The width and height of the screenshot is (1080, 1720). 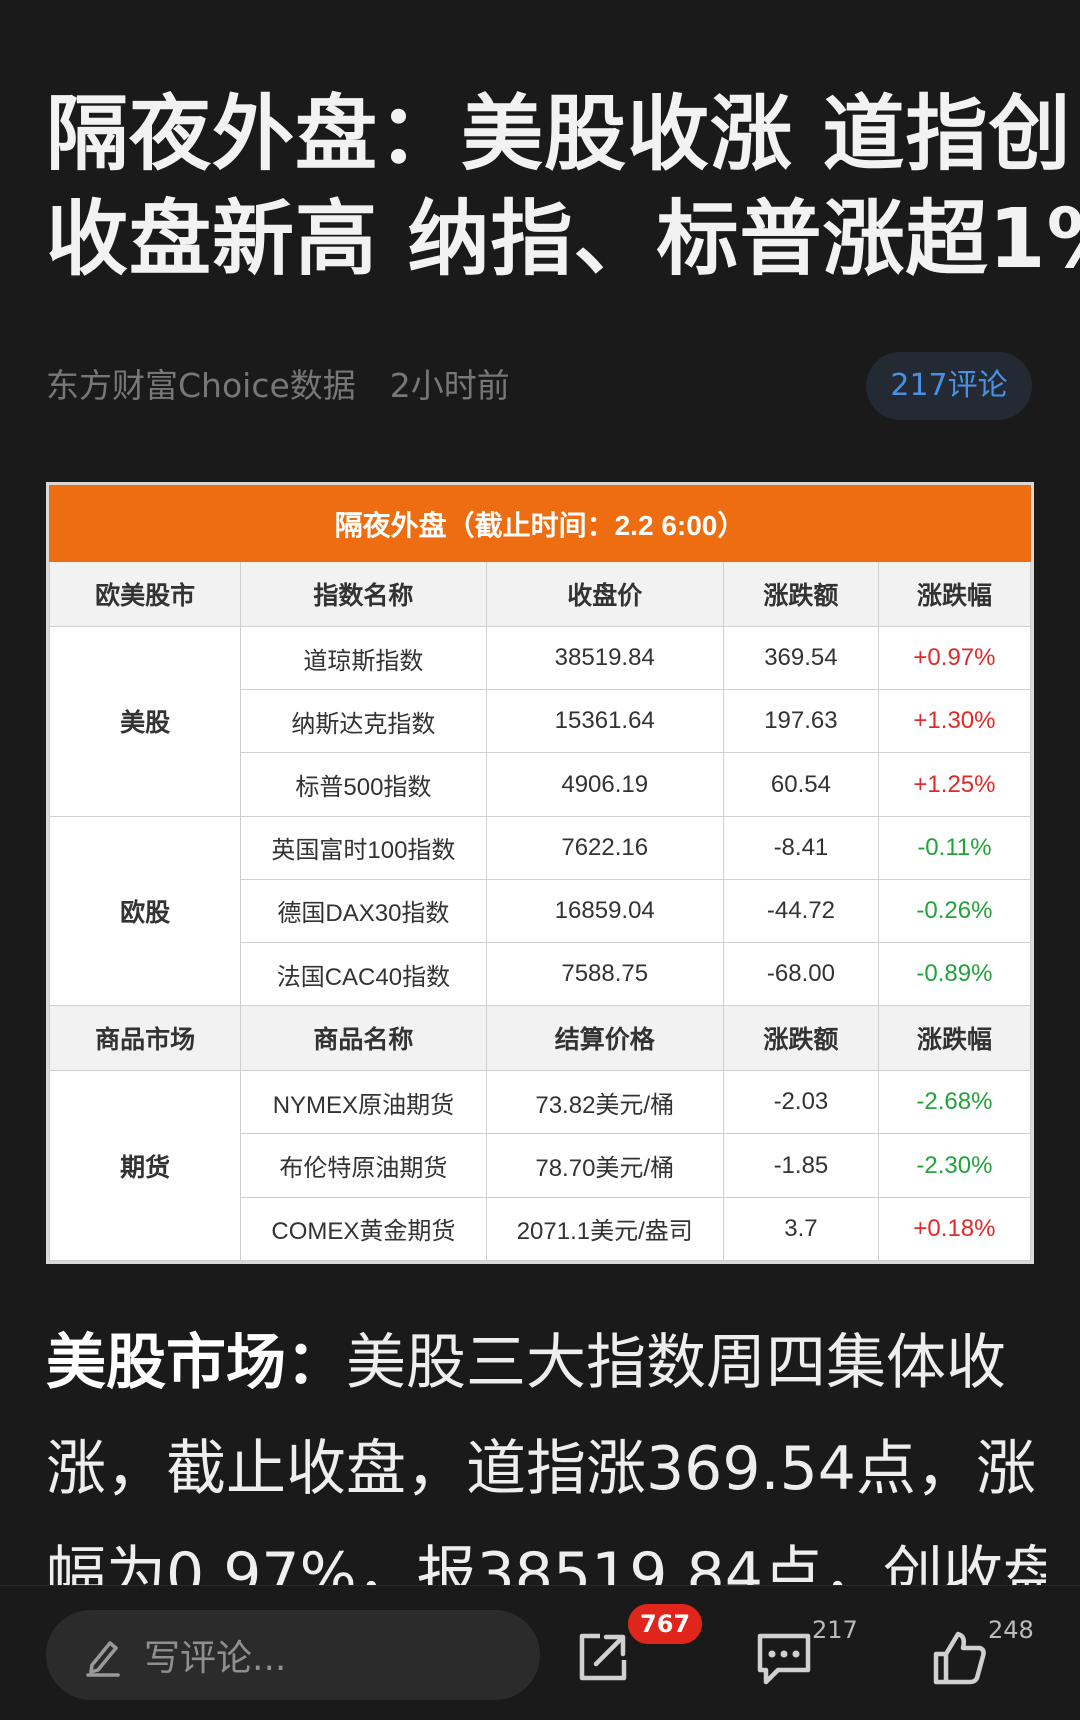 What do you see at coordinates (604, 847) in the screenshot?
I see `close-price: 7622.16` at bounding box center [604, 847].